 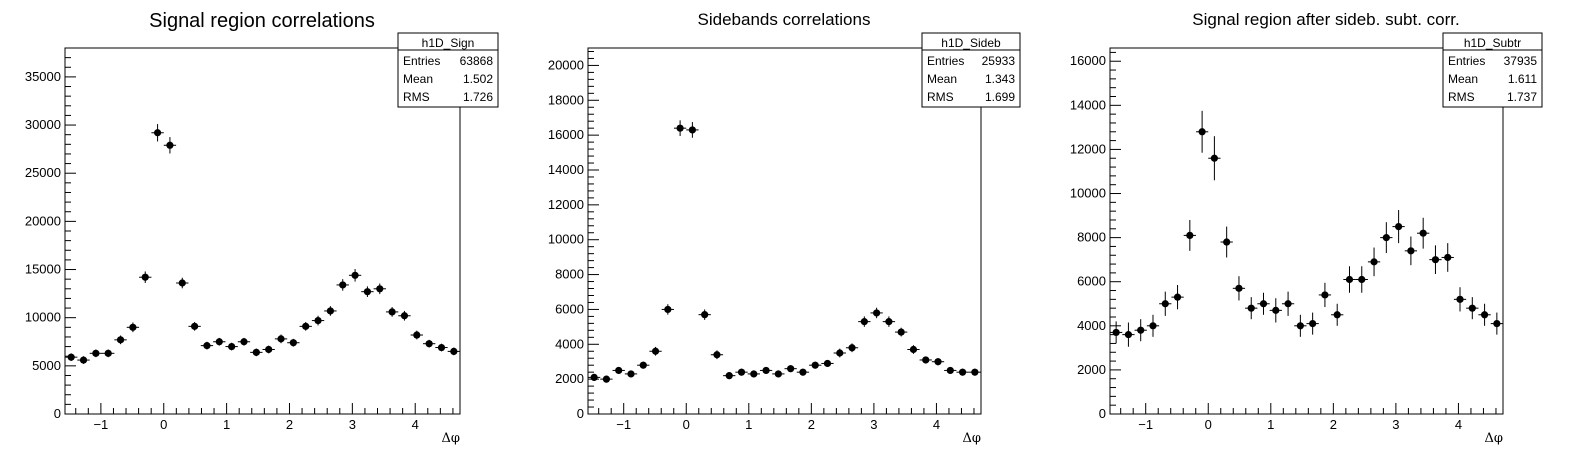 What do you see at coordinates (43, 269) in the screenshot?
I see `y-tick-label: 15000` at bounding box center [43, 269].